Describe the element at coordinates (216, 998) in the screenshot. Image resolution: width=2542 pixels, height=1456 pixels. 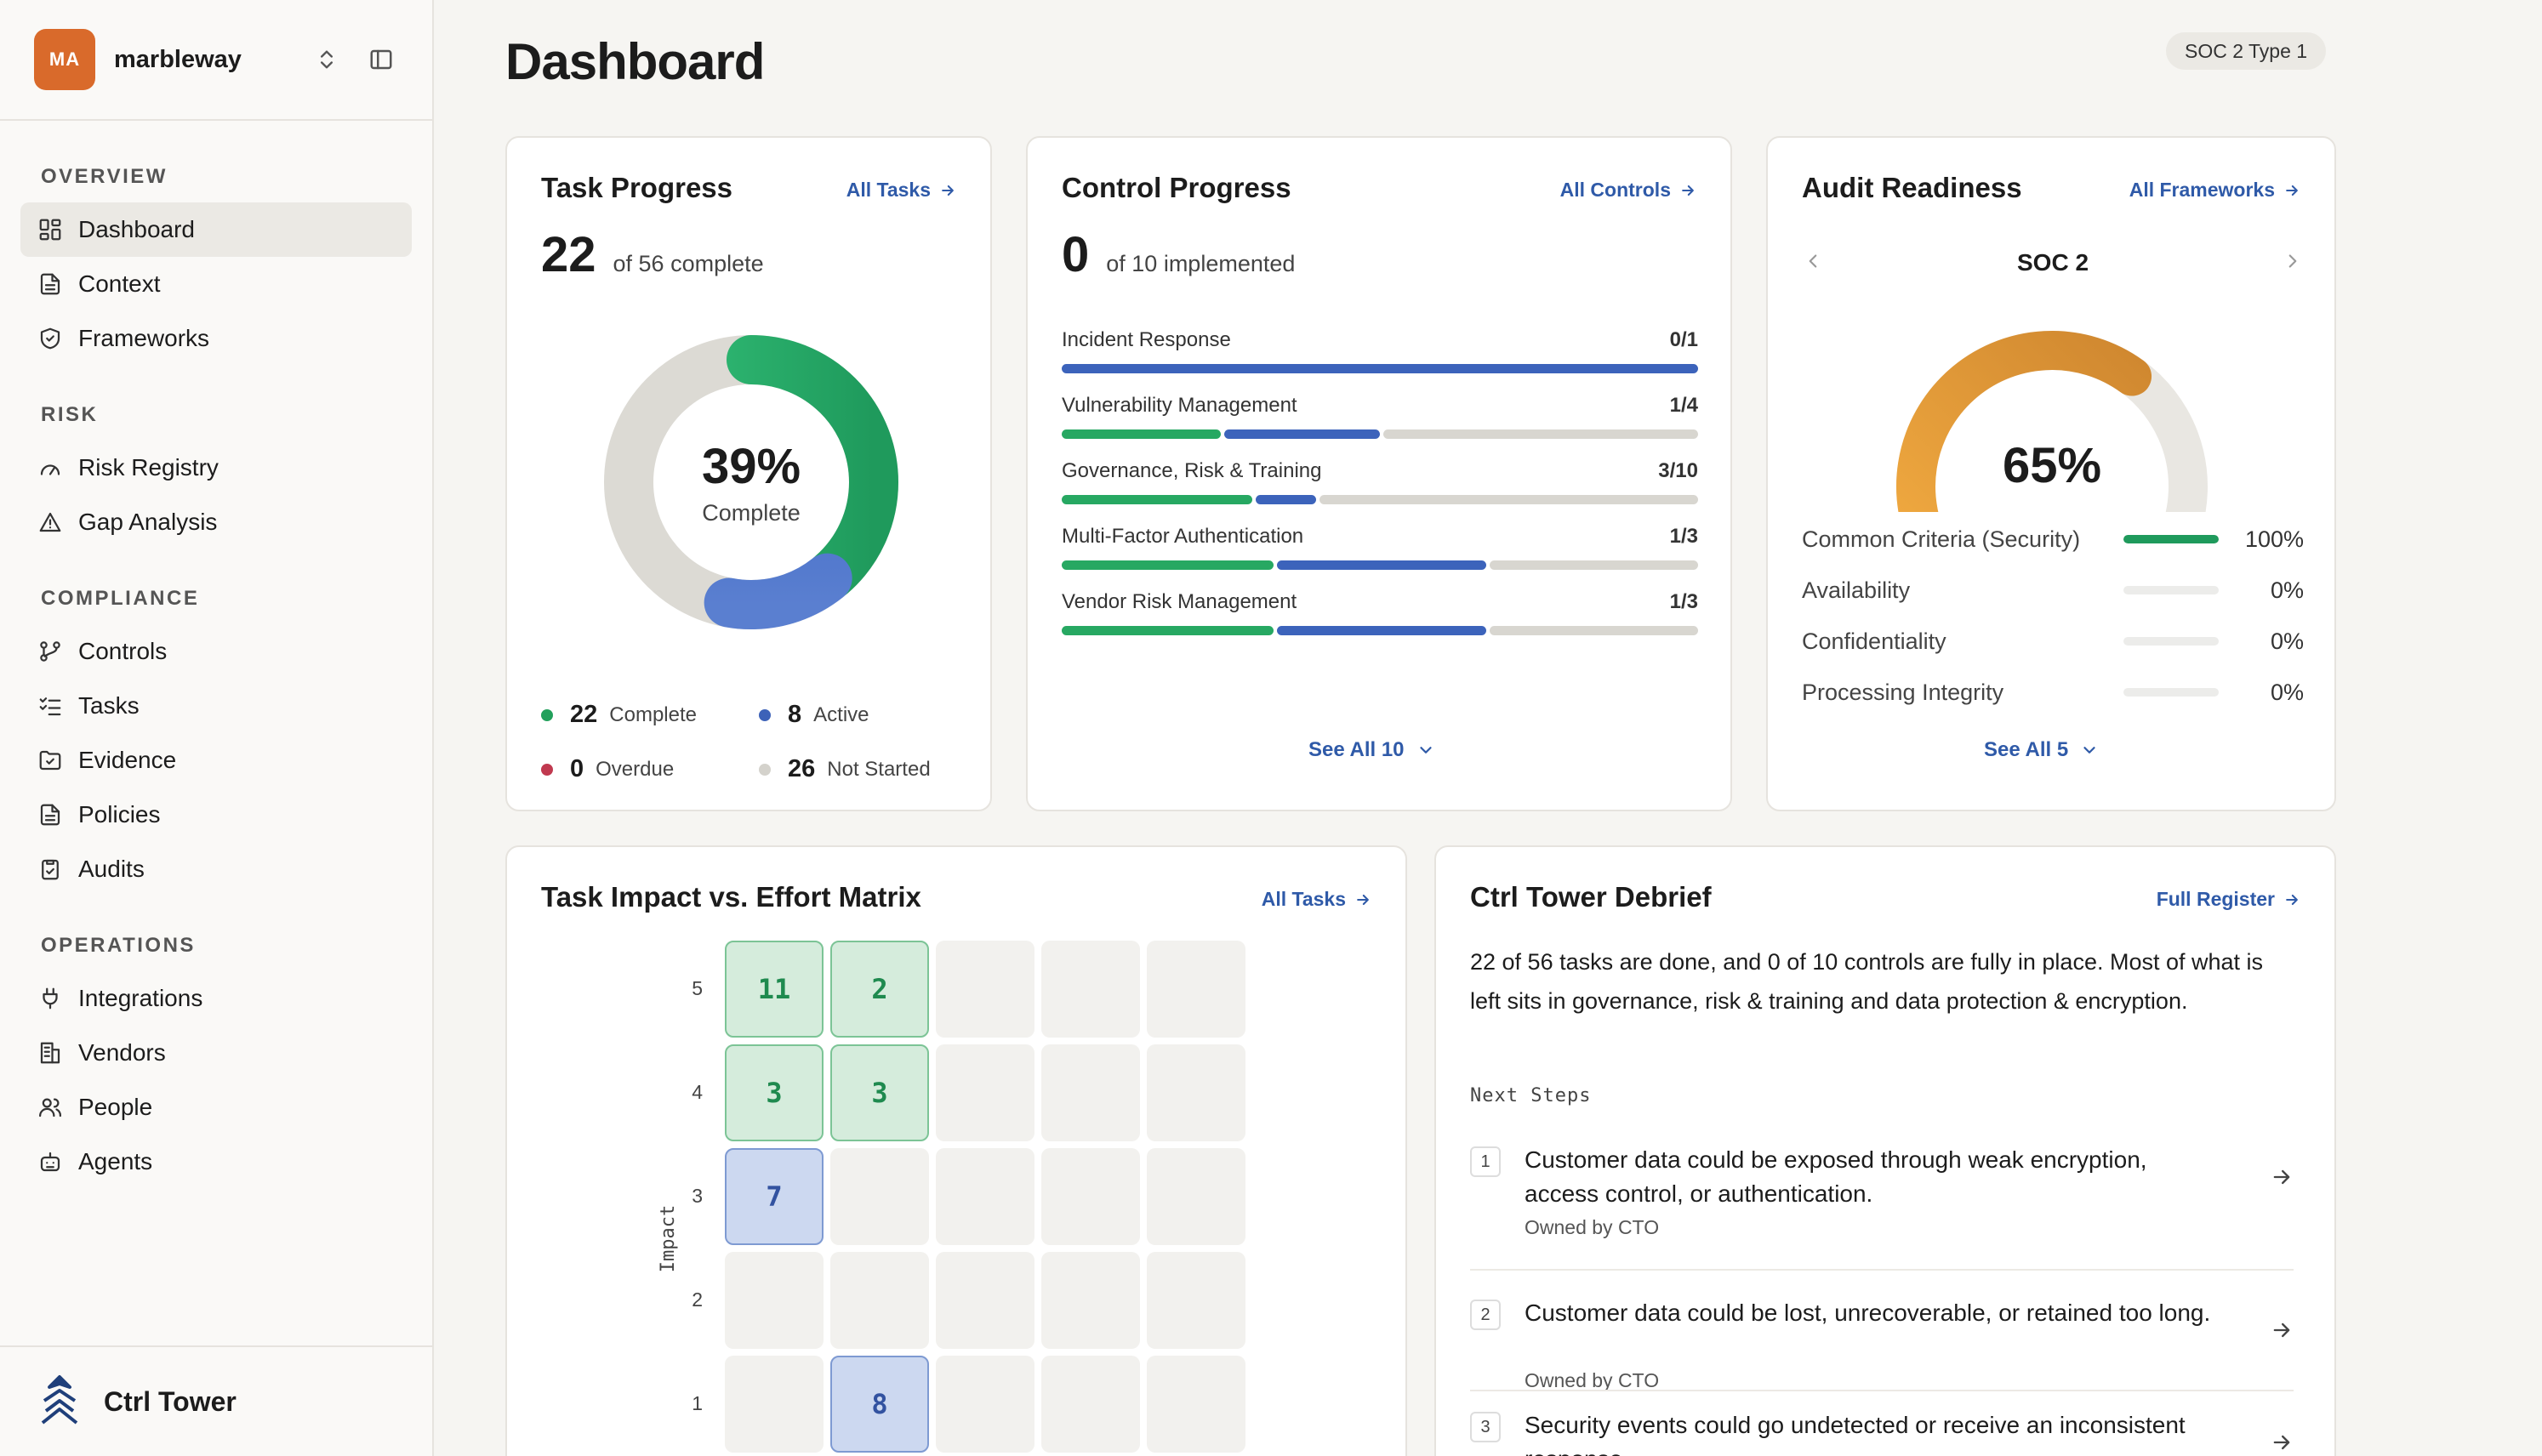
I see `sidebar-item-integrations: Integrations` at that location.